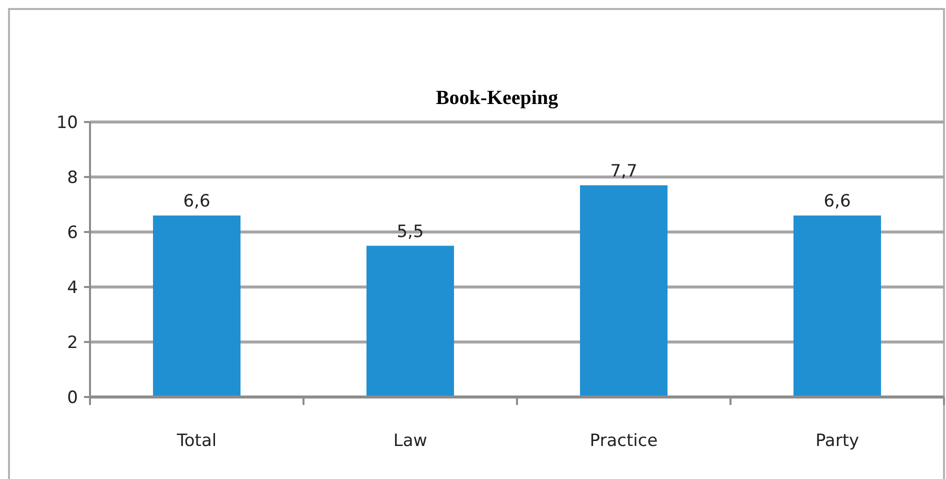  Describe the element at coordinates (72, 288) in the screenshot. I see `y-tick-label: 4` at that location.